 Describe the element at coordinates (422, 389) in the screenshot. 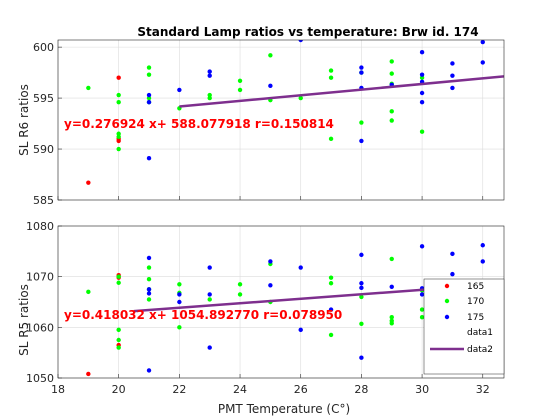

I see `x-tick-label: 30` at that location.